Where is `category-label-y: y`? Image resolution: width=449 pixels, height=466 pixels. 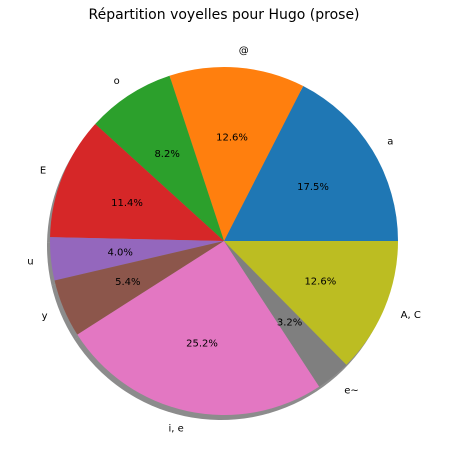
category-label-y: y is located at coordinates (45, 316).